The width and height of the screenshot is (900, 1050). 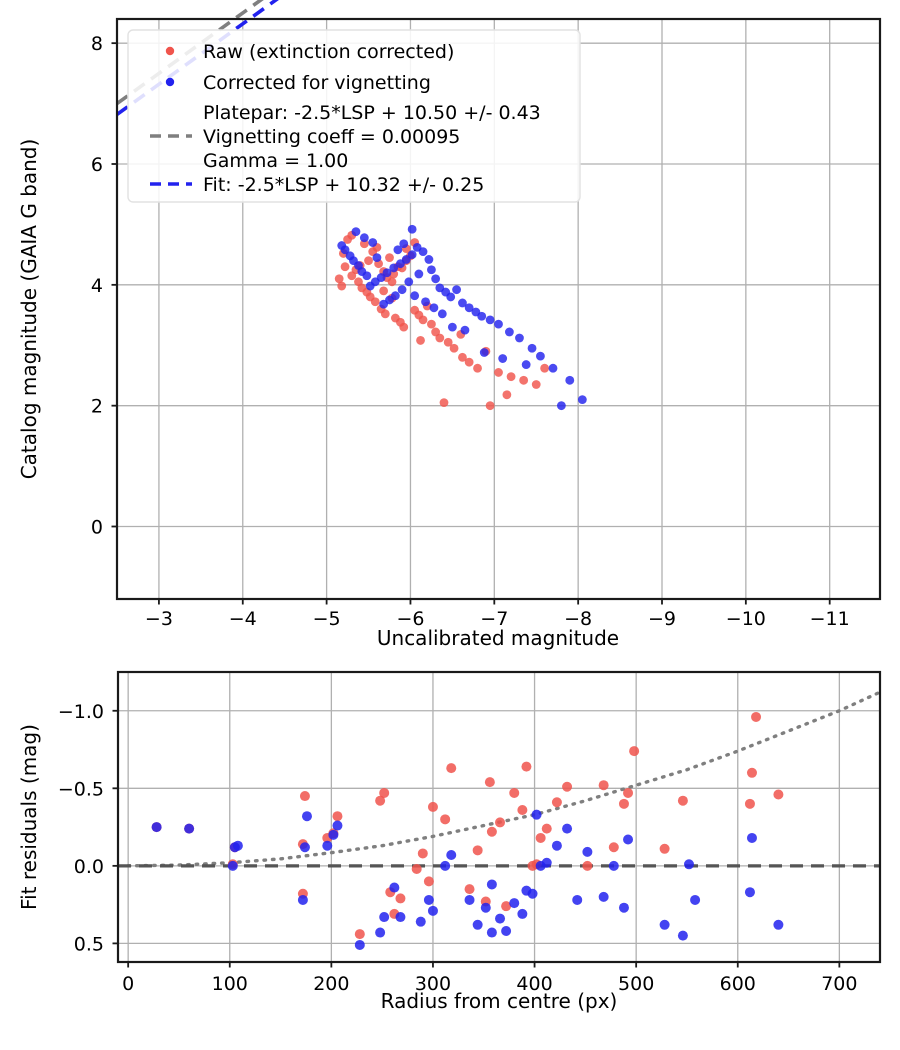 What do you see at coordinates (354, 116) in the screenshot?
I see `legend-box` at bounding box center [354, 116].